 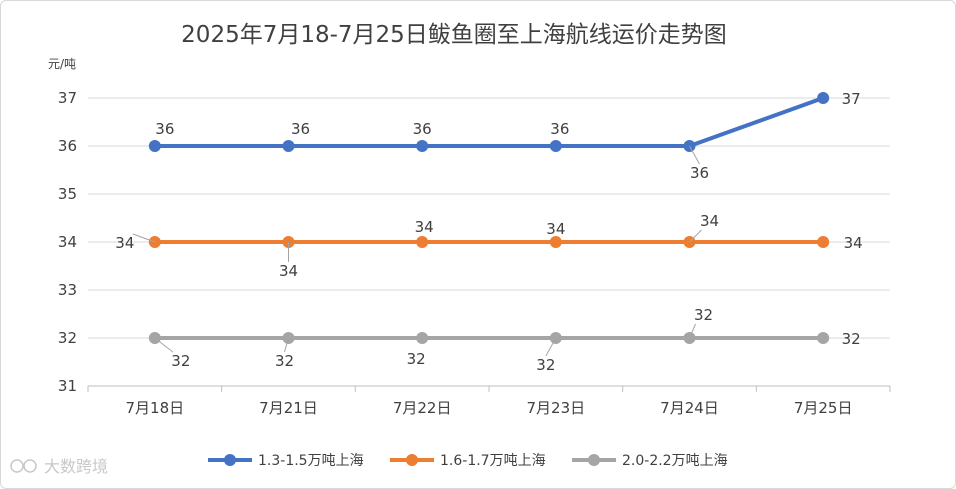 I want to click on y-axis-unit: 元/吨, so click(x=62, y=64).